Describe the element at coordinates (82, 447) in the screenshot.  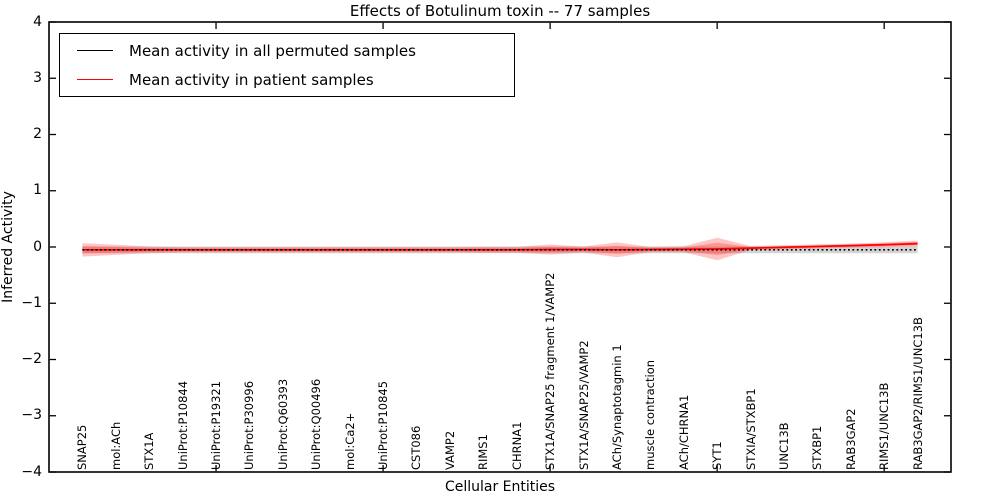
I see `x-category-label: SNAP25` at that location.